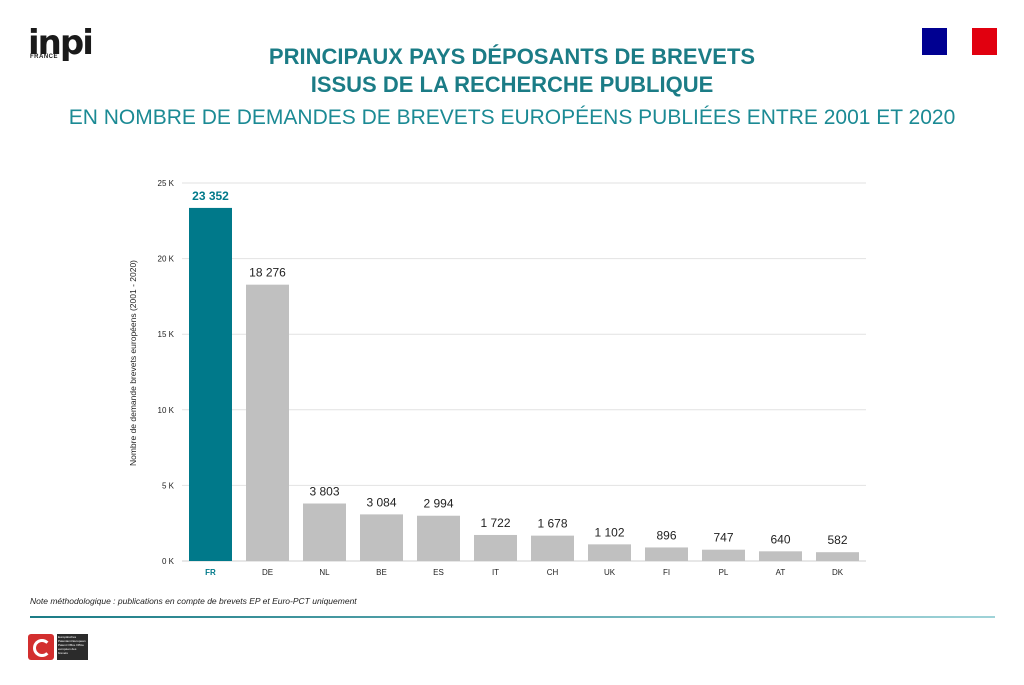 This screenshot has width=1024, height=685. I want to click on x-tick-label: IT, so click(495, 572).